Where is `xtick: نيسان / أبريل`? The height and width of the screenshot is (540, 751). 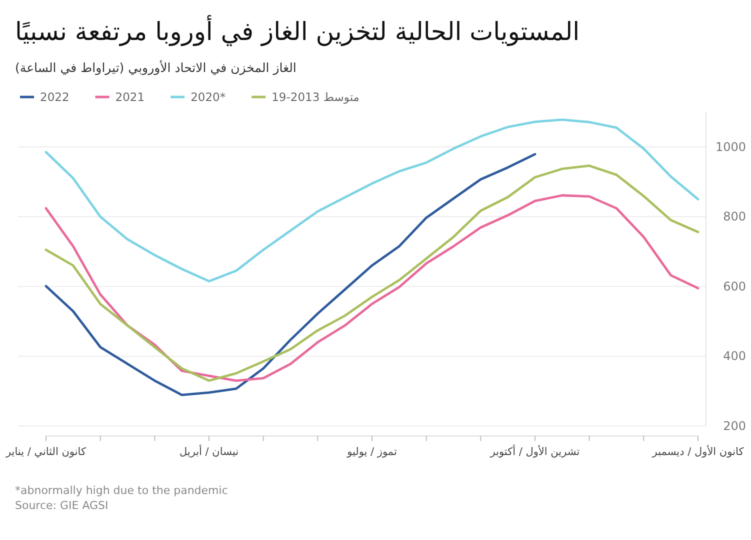
xtick: نيسان / أبريل is located at coordinates (209, 452).